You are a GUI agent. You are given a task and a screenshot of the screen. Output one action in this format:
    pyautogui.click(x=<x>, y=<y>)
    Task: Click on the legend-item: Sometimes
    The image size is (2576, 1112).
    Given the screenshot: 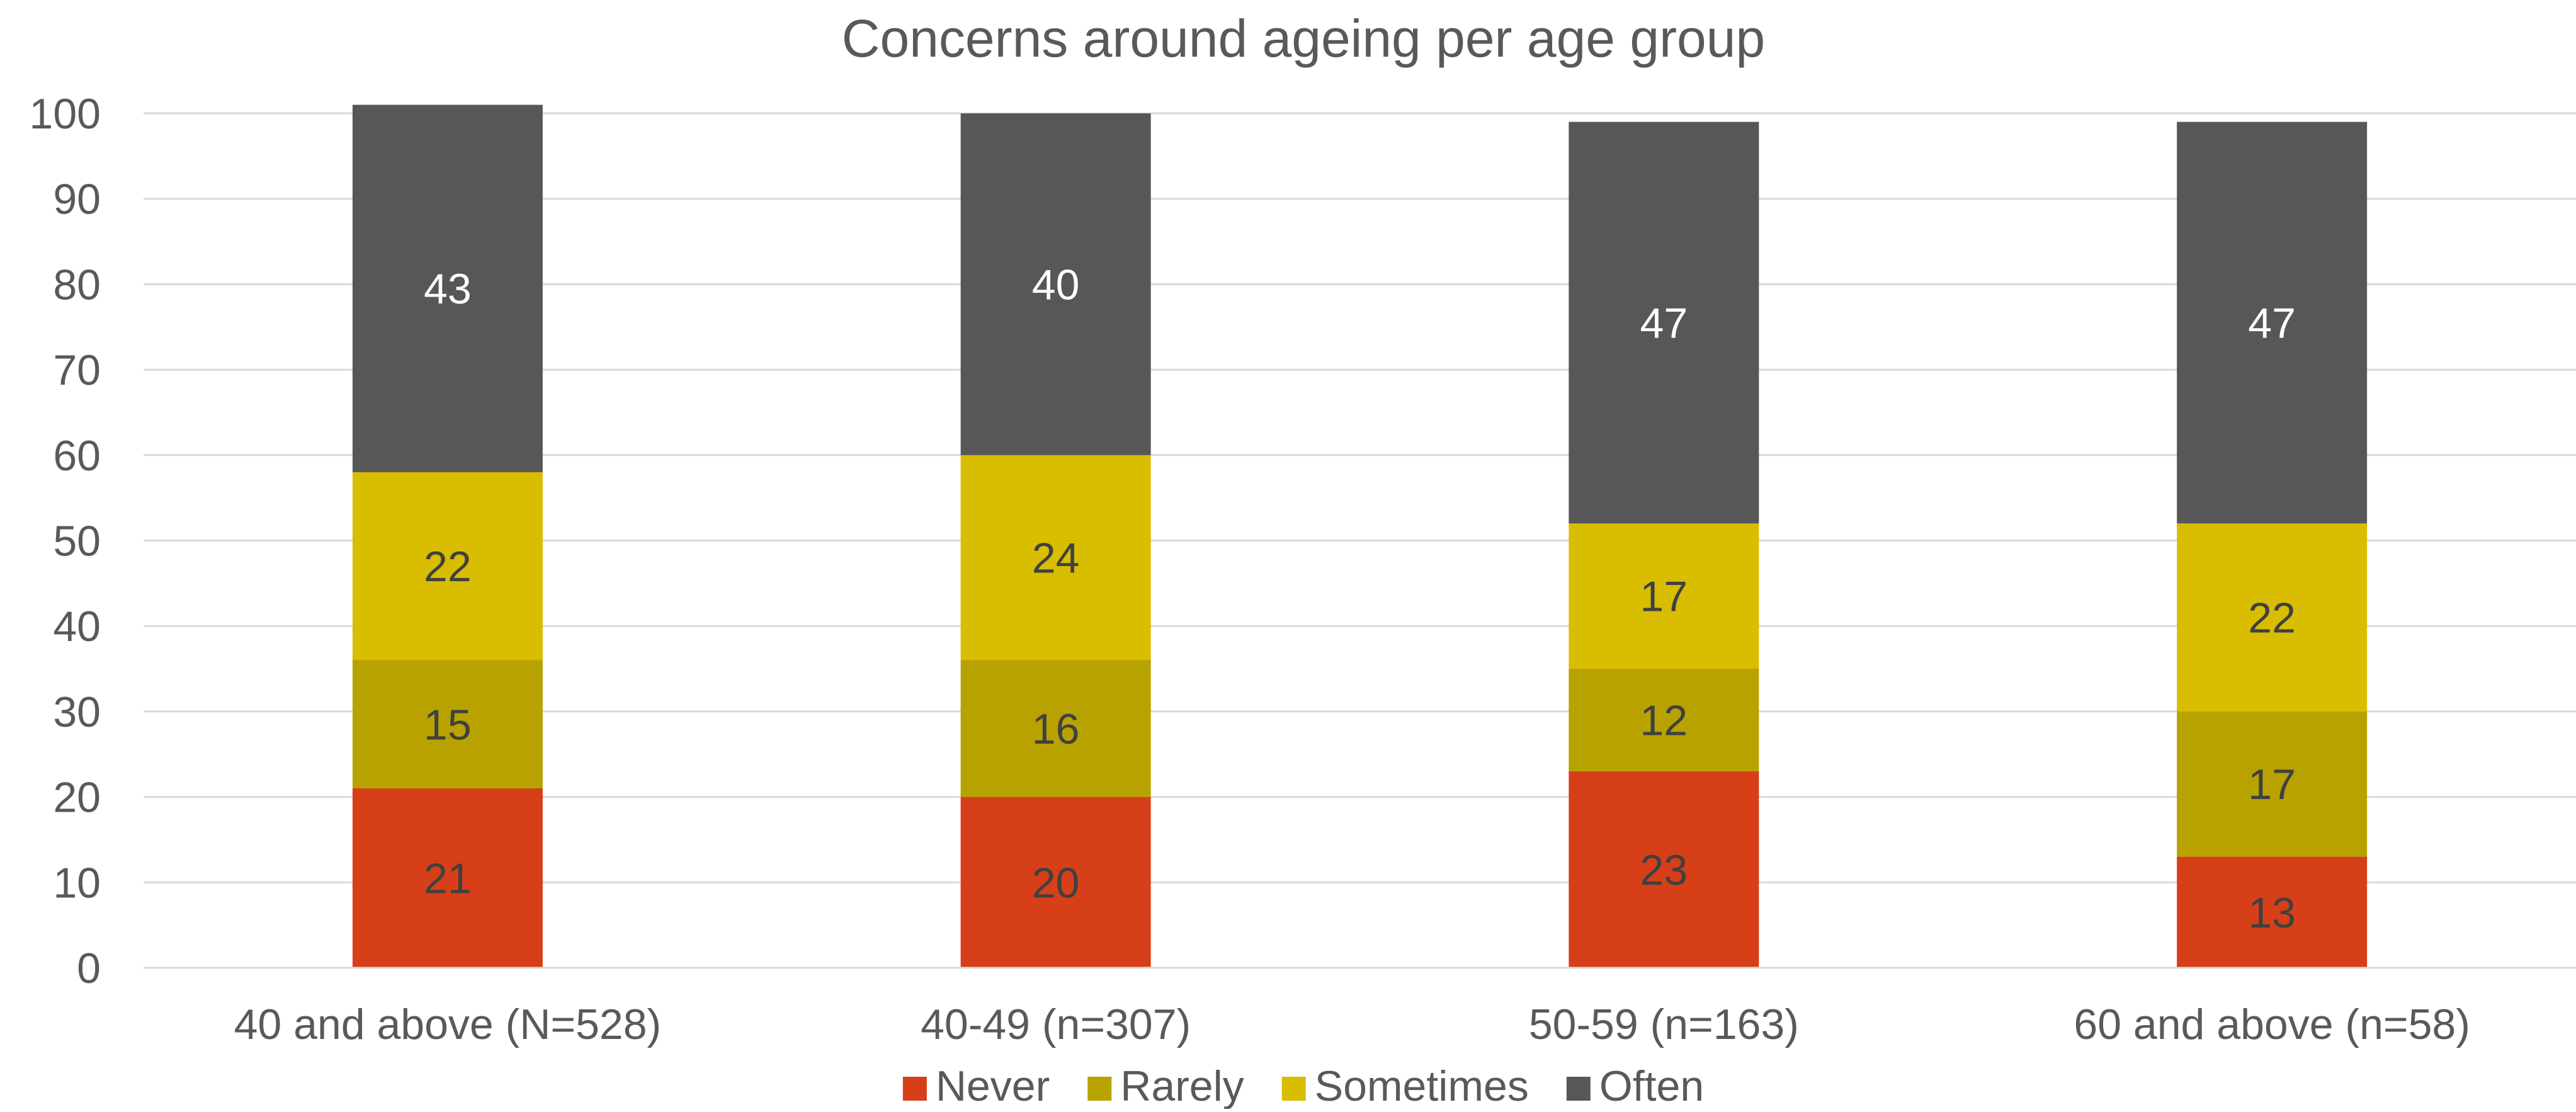 What is the action you would take?
    pyautogui.click(x=1405, y=1086)
    